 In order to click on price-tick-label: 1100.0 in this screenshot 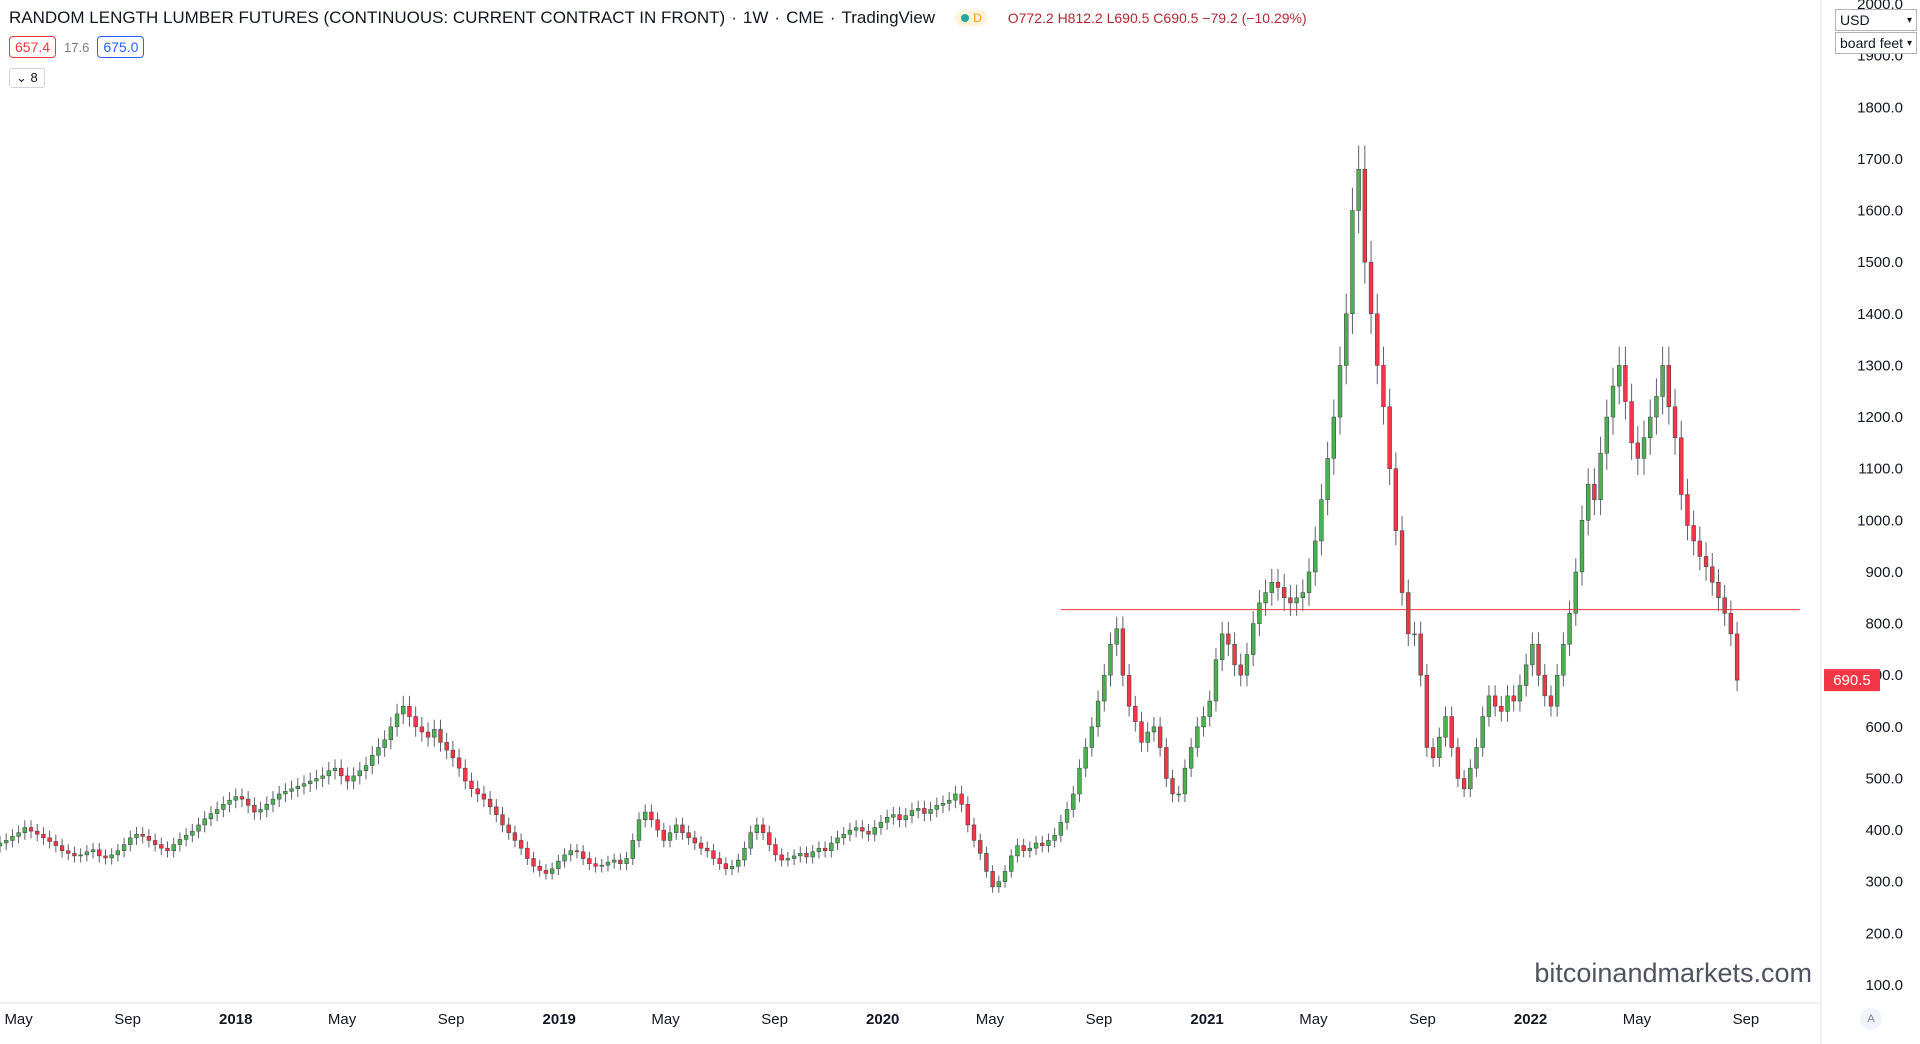, I will do `click(1880, 469)`.